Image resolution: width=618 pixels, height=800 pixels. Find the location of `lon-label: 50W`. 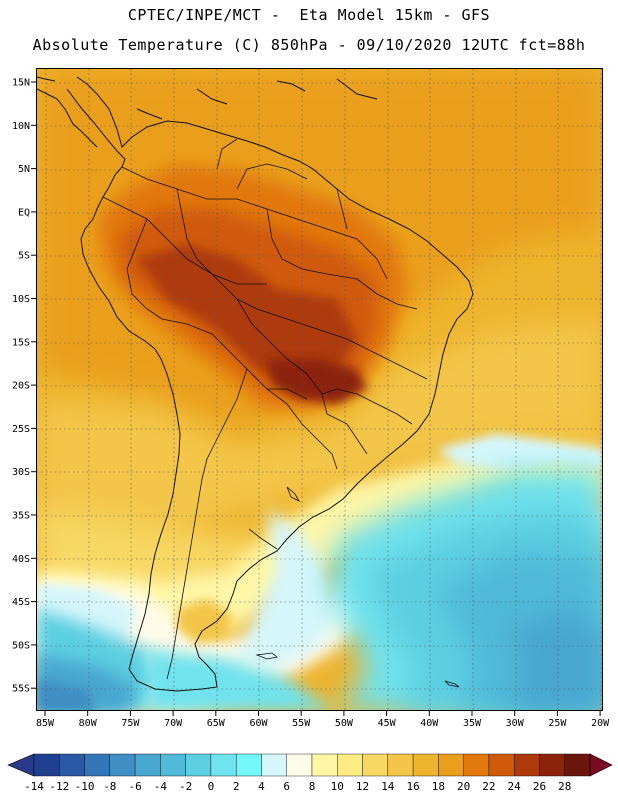

lon-label: 50W is located at coordinates (344, 723).